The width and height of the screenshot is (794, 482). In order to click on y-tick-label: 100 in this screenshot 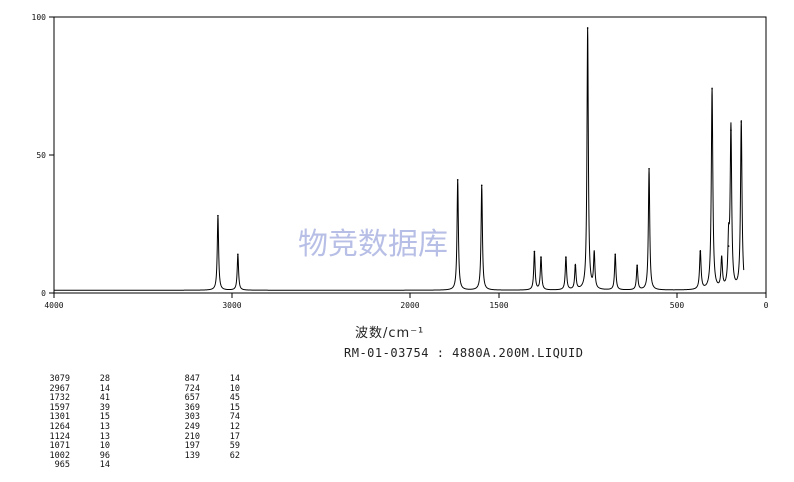, I will do `click(39, 17)`.